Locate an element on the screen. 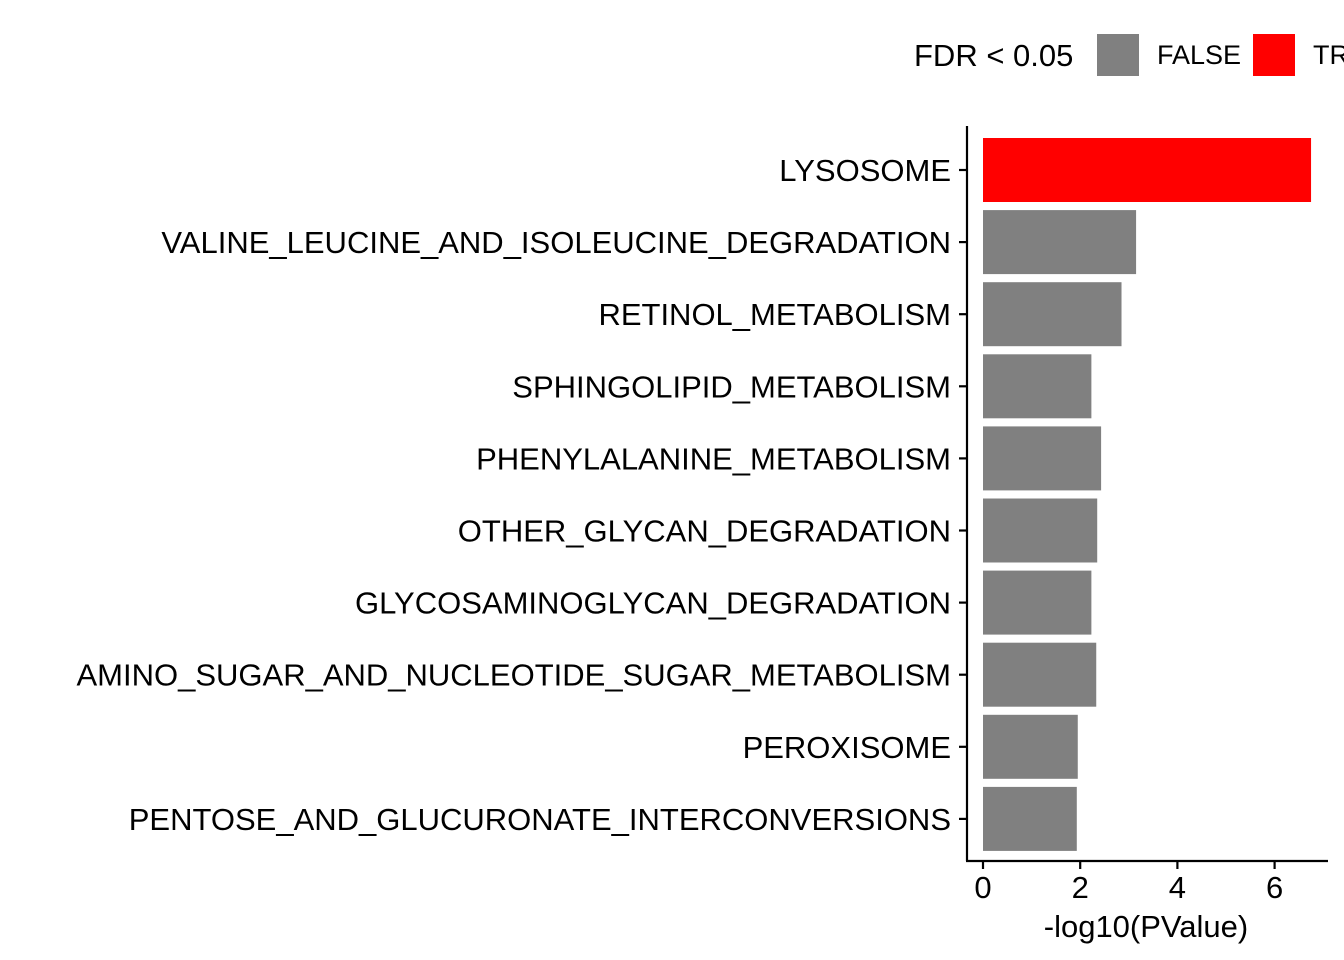 The height and width of the screenshot is (960, 1344). legend-label: TRUE is located at coordinates (1328, 55).